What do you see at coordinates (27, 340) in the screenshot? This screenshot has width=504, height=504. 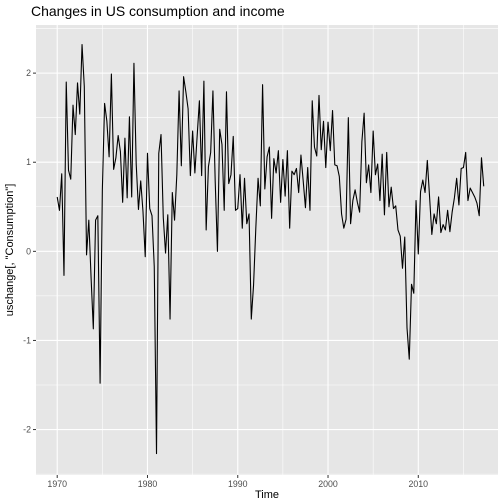 I see `y-tick-label: -1` at bounding box center [27, 340].